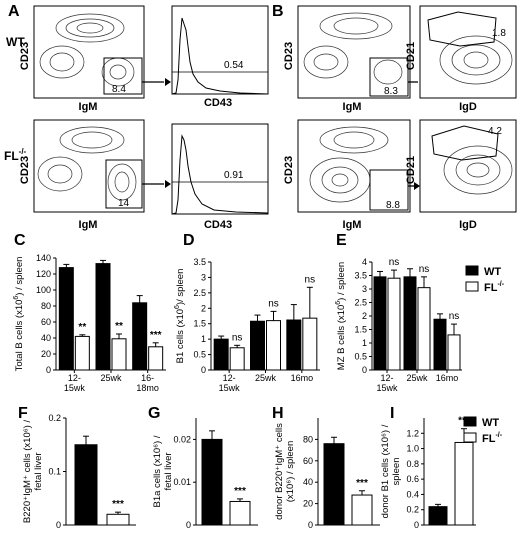  I want to click on flow-b-wt-gate-value: 8.3, so click(391, 91).